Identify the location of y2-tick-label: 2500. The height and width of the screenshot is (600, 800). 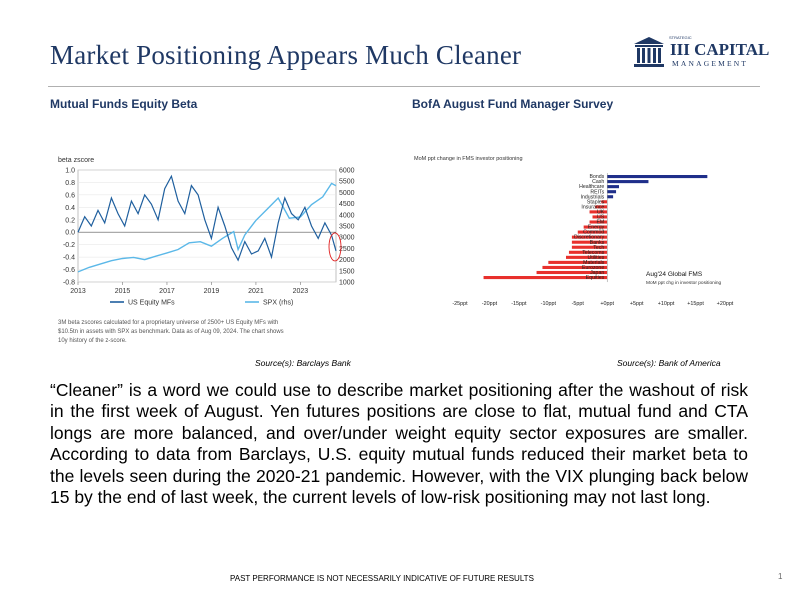
(347, 249).